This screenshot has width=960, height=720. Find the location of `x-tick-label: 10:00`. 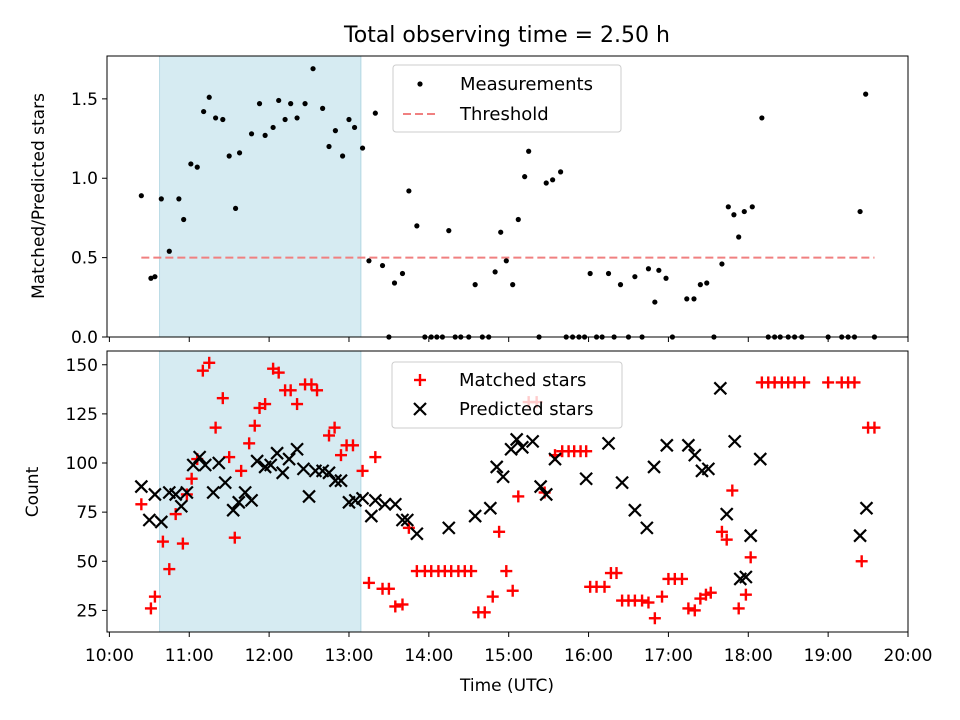

x-tick-label: 10:00 is located at coordinates (109, 656).